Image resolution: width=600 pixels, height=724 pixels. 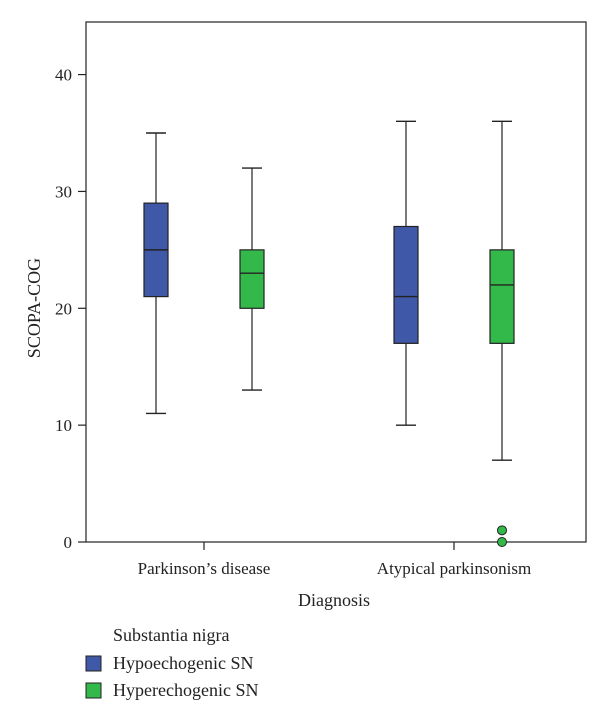 I want to click on legend-swatch-hyper, so click(x=93, y=690).